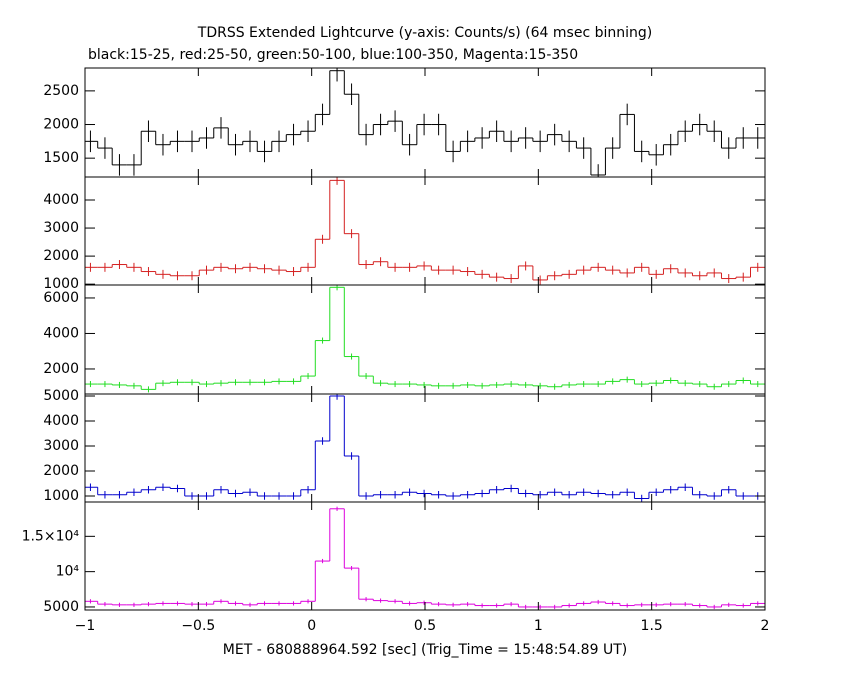  Describe the element at coordinates (61, 158) in the screenshot. I see `y-tick-label: 1500` at that location.